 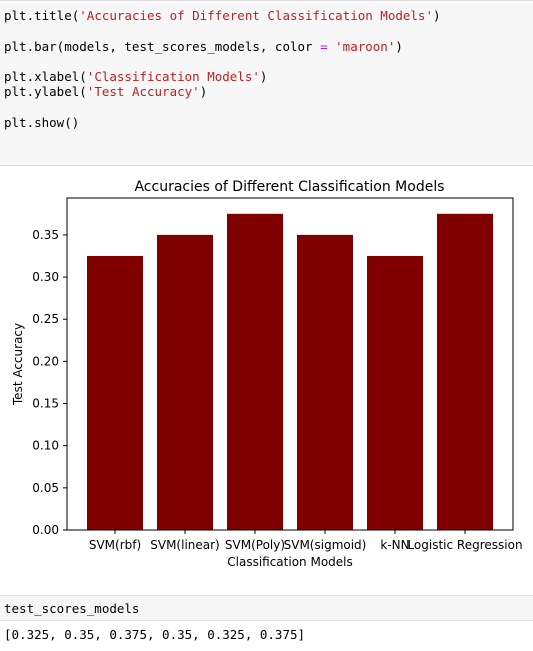 I want to click on y-tick-label: 0.35, so click(x=45, y=235).